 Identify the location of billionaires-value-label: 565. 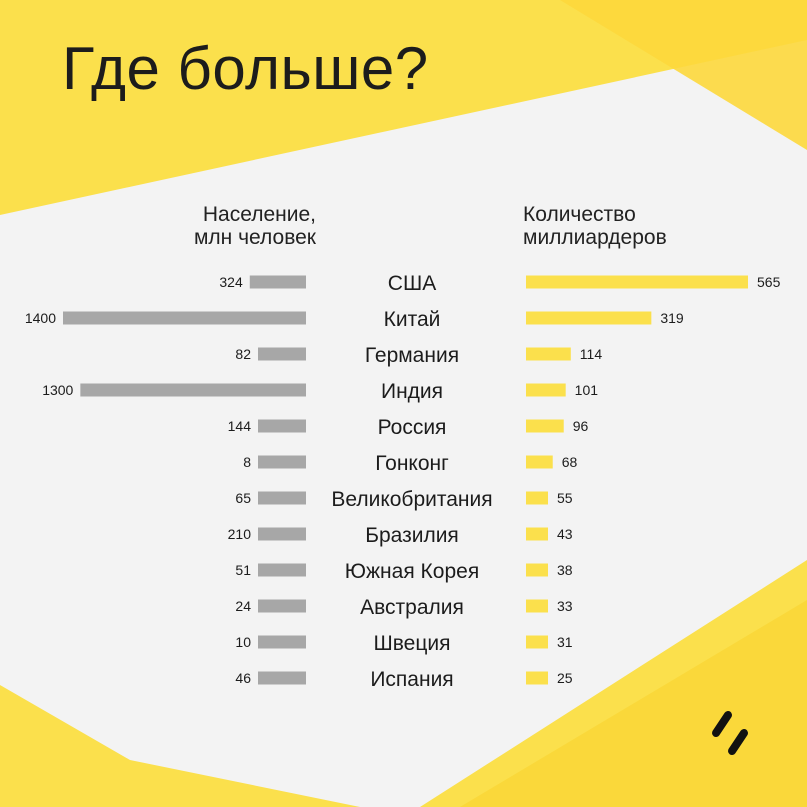
(769, 282).